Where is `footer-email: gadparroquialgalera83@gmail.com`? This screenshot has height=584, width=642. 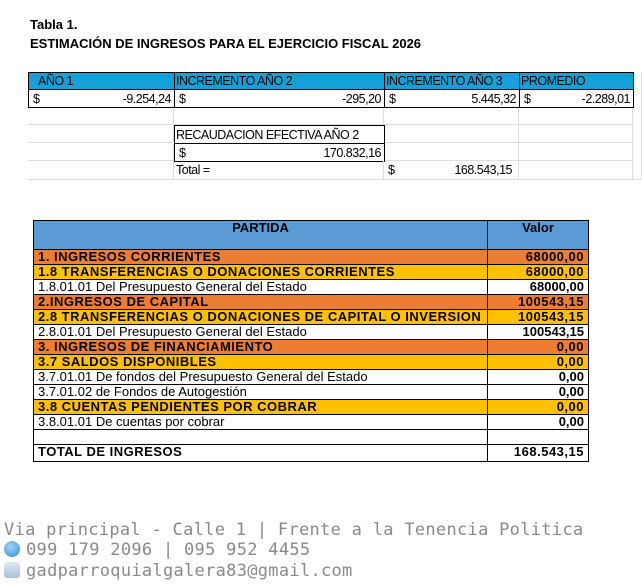 footer-email: gadparroquialgalera83@gmail.com is located at coordinates (178, 571).